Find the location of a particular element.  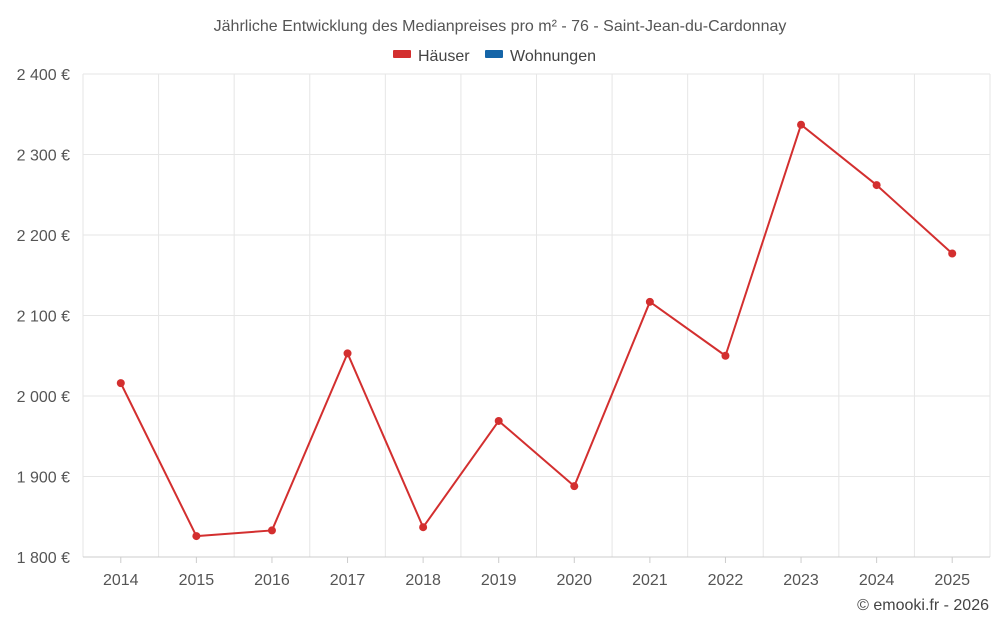

data-point-haeuser-2019 is located at coordinates (498, 420).